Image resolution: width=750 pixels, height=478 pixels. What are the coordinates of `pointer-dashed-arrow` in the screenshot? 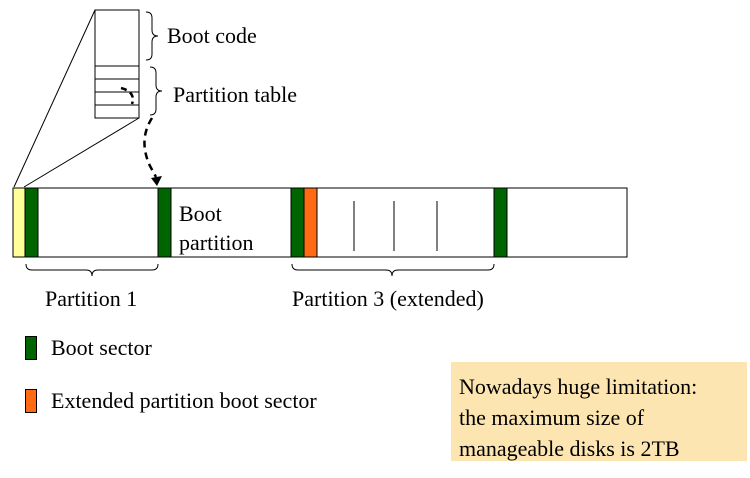 It's located at (150, 147).